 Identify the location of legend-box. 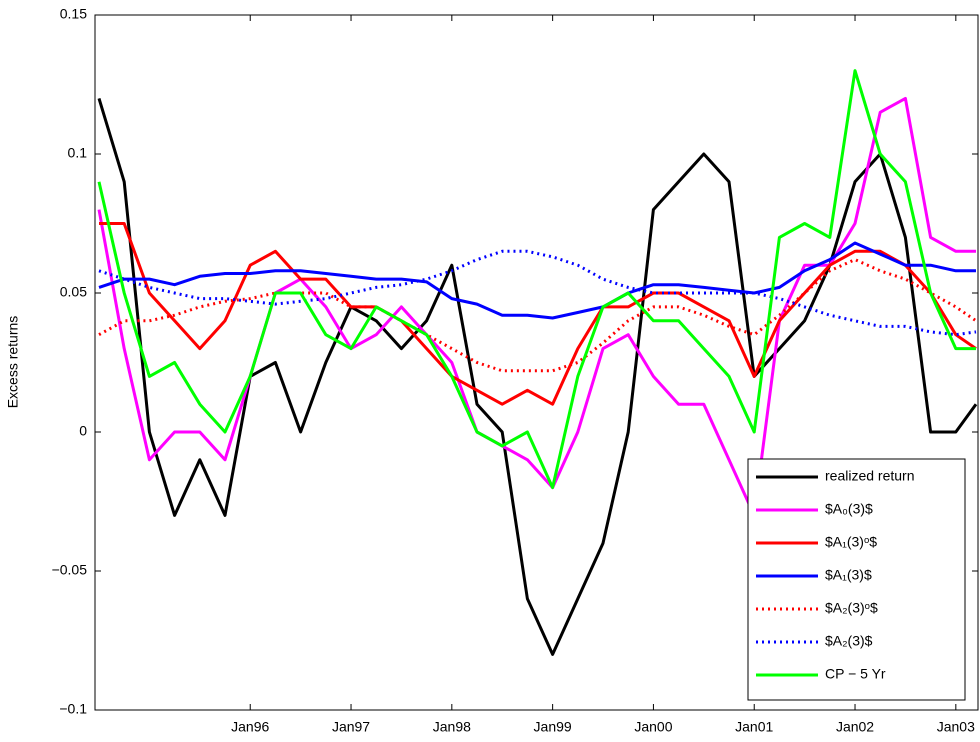
(856, 579).